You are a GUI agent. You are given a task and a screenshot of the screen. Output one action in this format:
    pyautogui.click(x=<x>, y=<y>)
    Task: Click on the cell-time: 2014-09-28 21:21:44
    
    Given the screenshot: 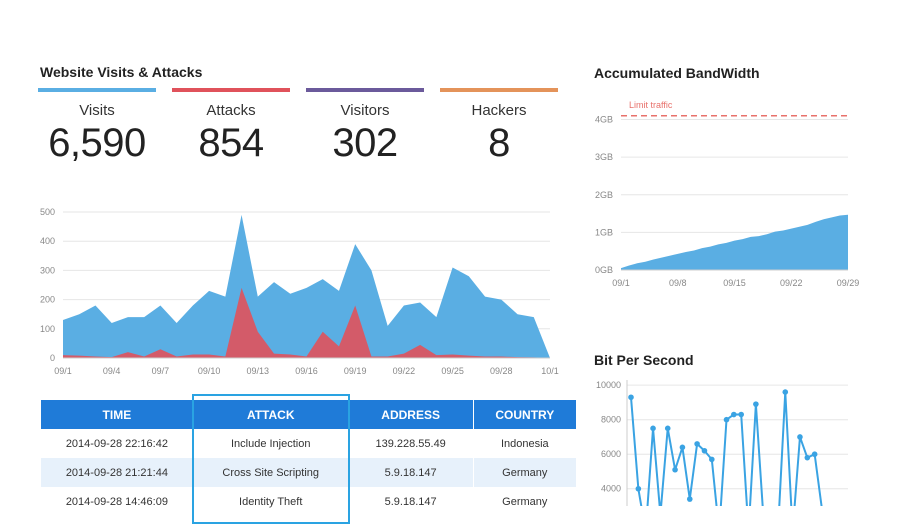 What is the action you would take?
    pyautogui.click(x=117, y=472)
    